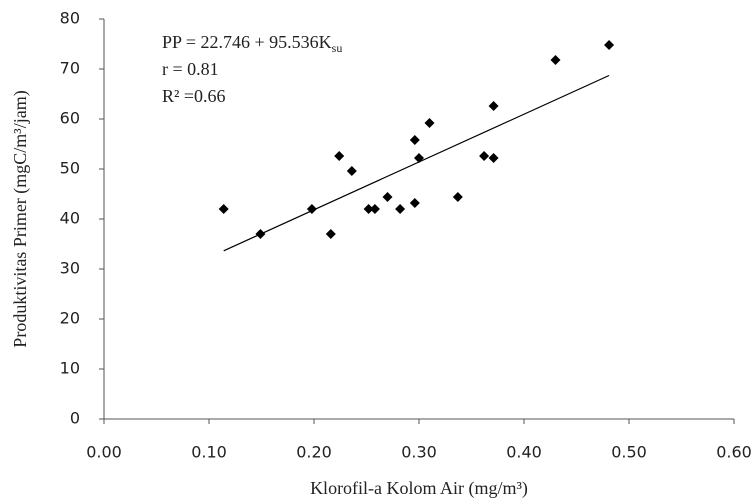  I want to click on y-tick-label: 10, so click(70, 368).